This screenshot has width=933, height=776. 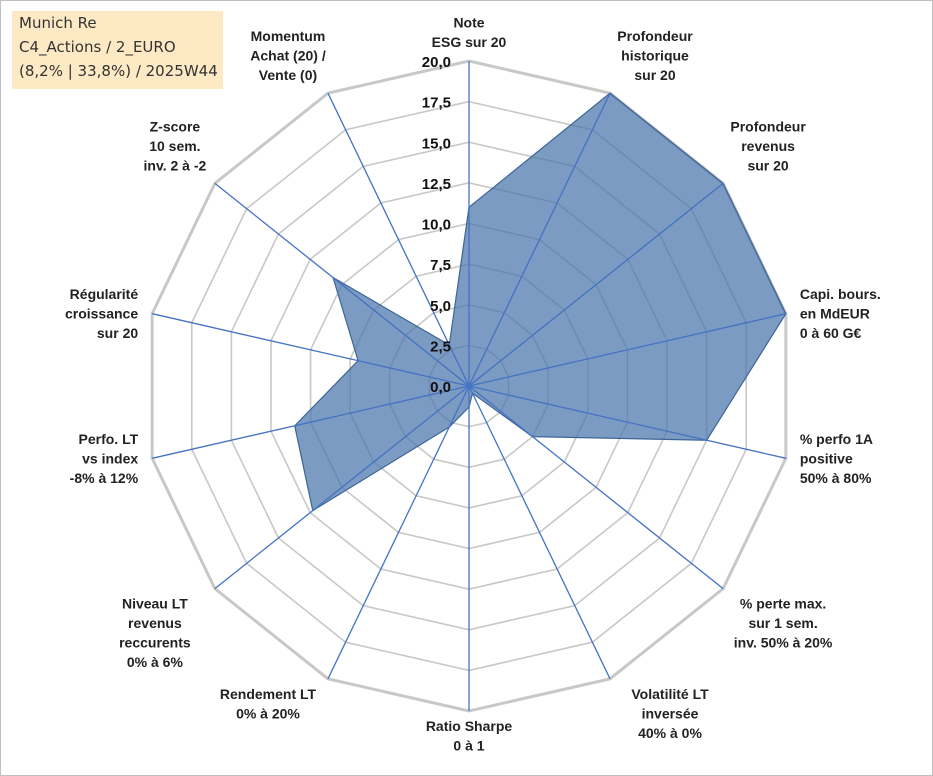 I want to click on axis-label-5: % perte max. sur 1 sem. inv. 50% à 20%, so click(x=783, y=623).